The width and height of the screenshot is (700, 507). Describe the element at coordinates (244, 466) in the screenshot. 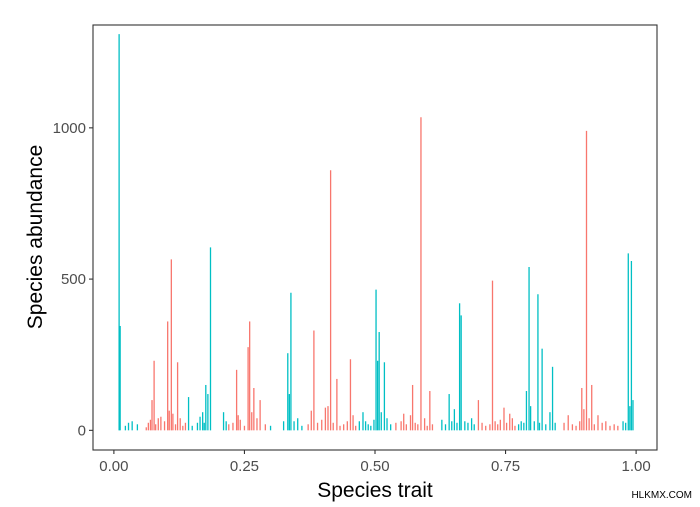

I see `x-tick-label: 0.25` at that location.